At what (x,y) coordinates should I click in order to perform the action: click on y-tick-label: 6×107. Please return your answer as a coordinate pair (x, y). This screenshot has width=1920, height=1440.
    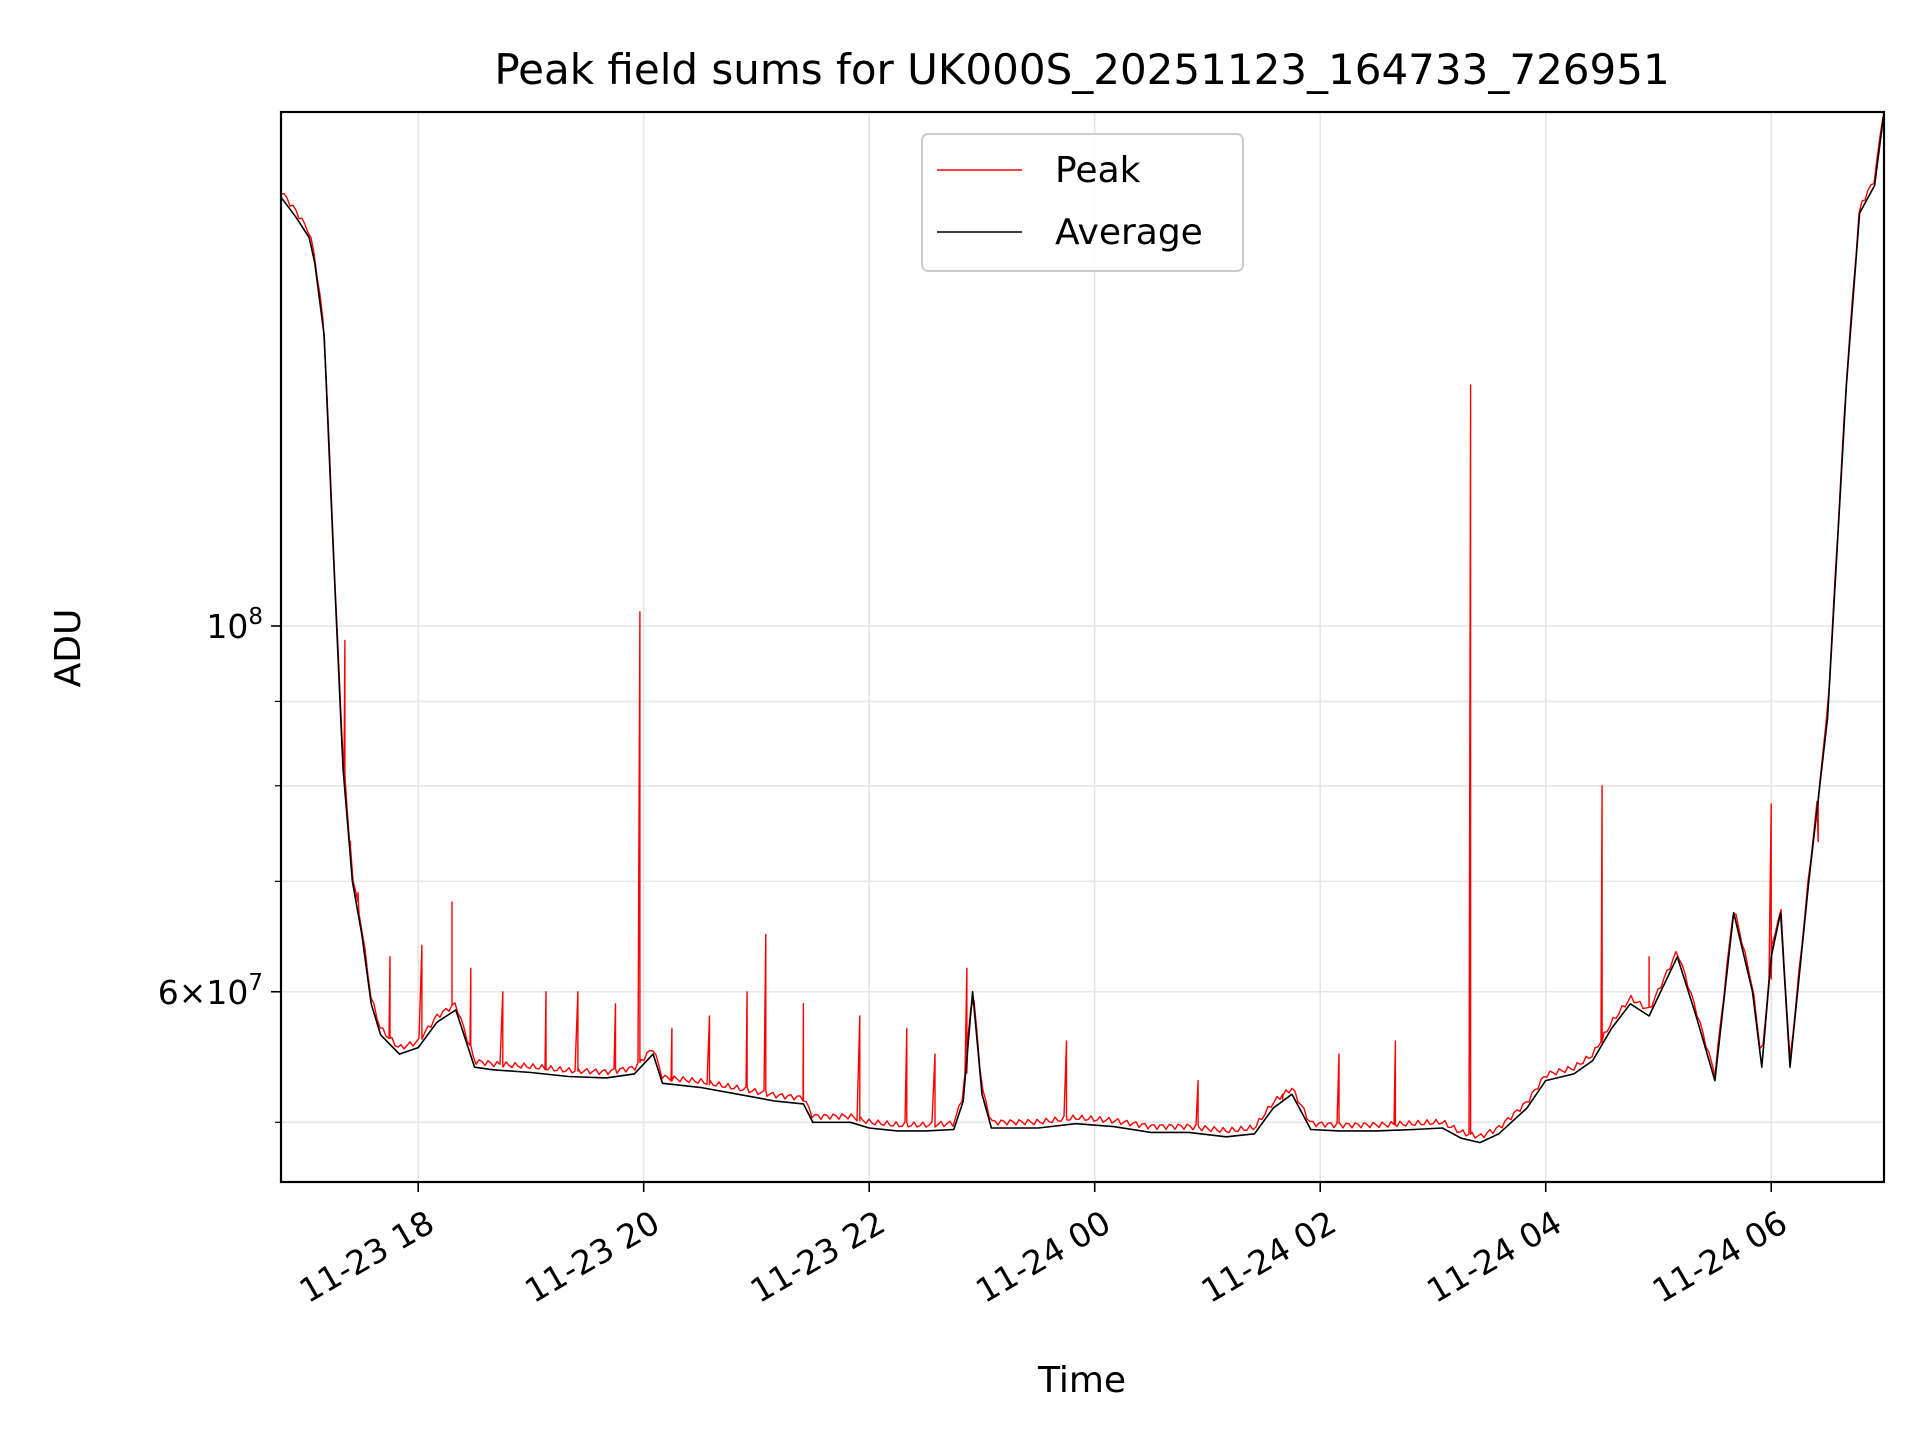
    Looking at the image, I should click on (210, 991).